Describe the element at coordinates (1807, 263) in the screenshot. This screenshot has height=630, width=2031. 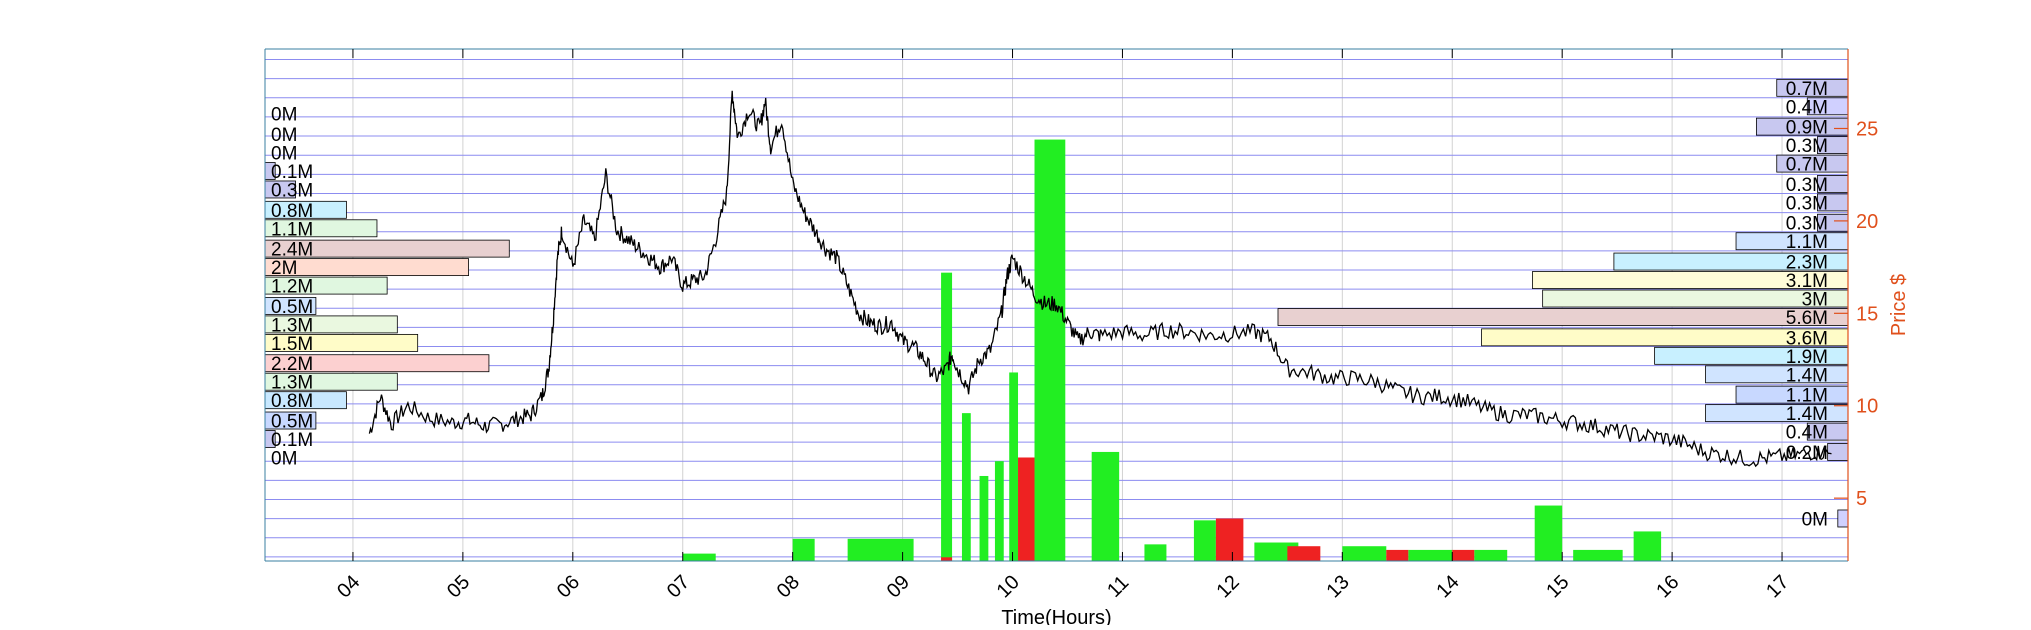
I see `volume-profile-label-right: 2.3M` at that location.